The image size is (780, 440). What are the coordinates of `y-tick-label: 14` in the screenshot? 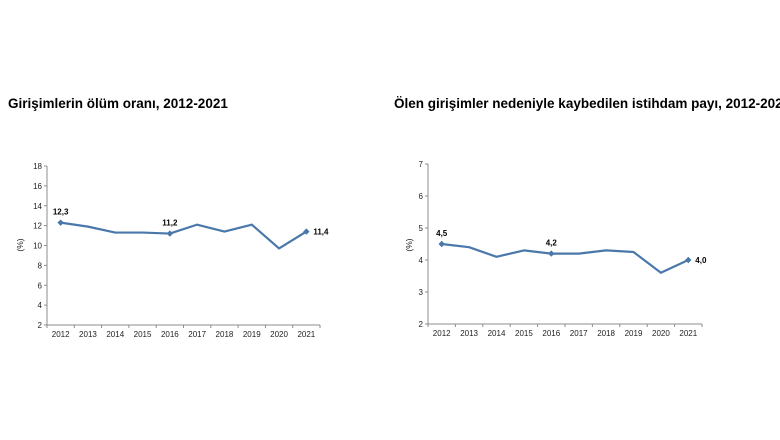 It's located at (37, 206).